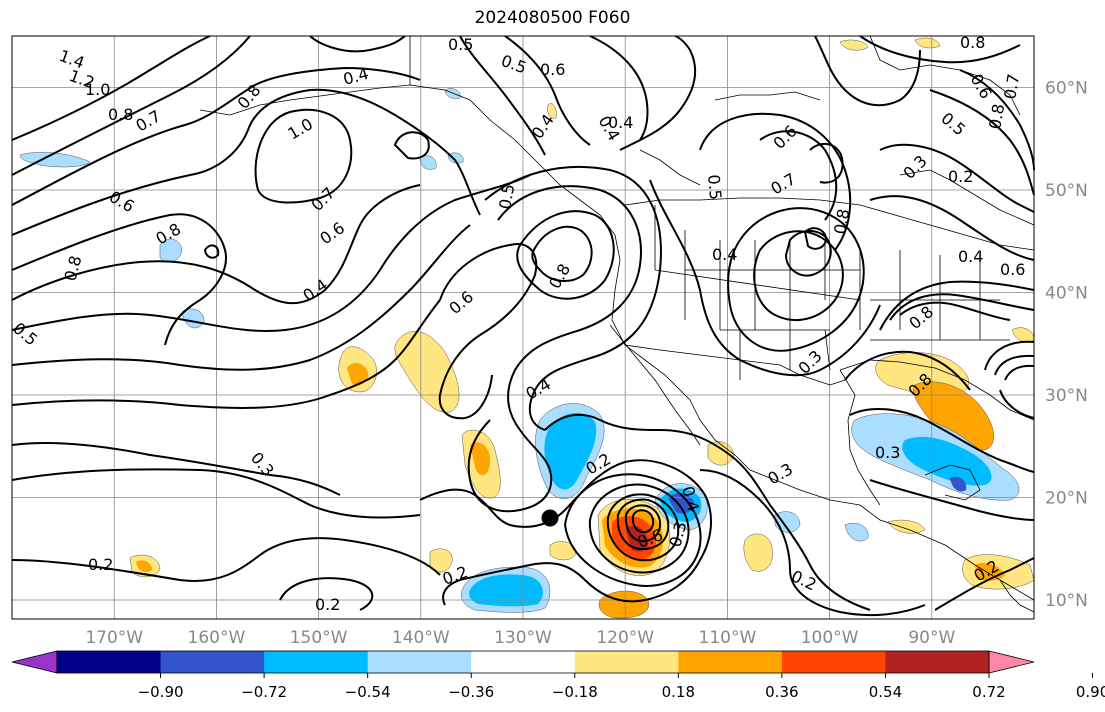  What do you see at coordinates (830, 638) in the screenshot?
I see `lon-tick-label: 100°W` at bounding box center [830, 638].